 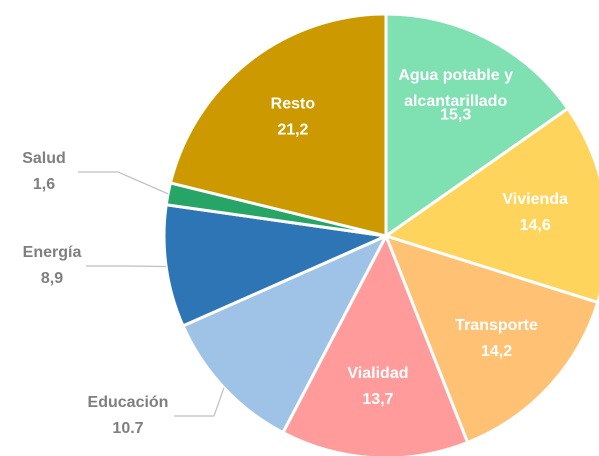 I want to click on slice-label: Educación, so click(x=128, y=402).